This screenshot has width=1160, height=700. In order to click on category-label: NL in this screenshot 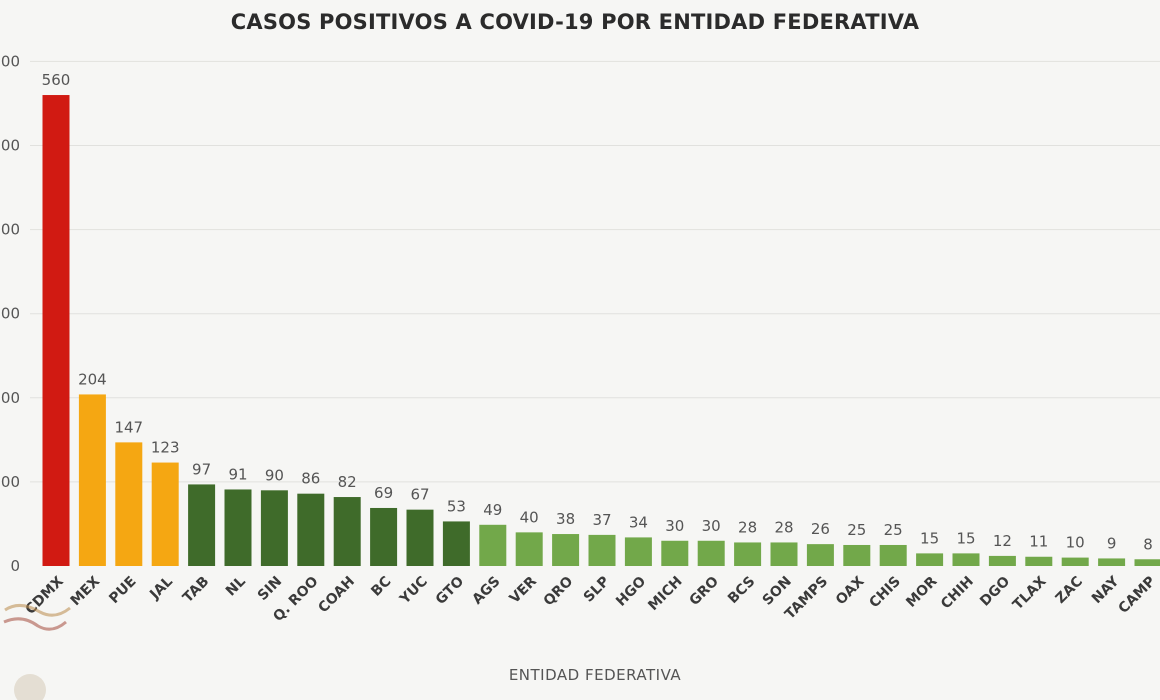, I will do `click(236, 586)`.